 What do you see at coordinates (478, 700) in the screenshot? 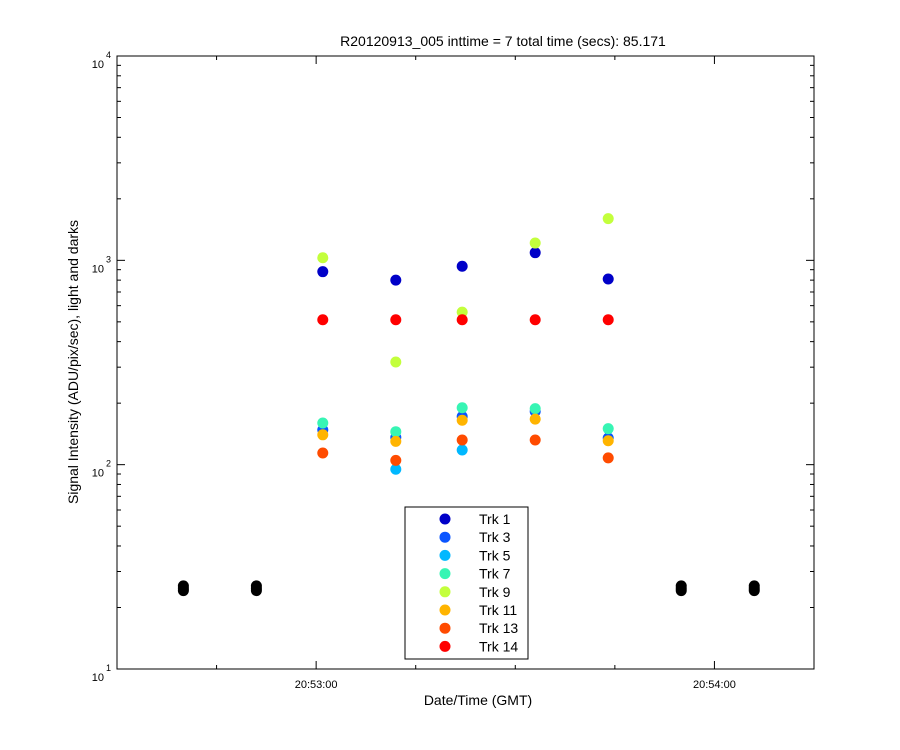
I see `x-axis-label: Date/Time (GMT)` at bounding box center [478, 700].